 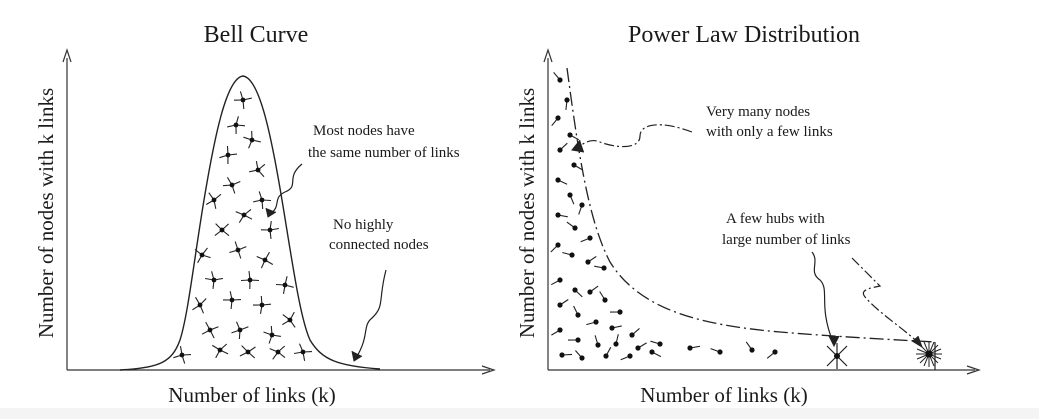 What do you see at coordinates (634, 136) in the screenshot?
I see `many-nodes-annotation-arrow` at bounding box center [634, 136].